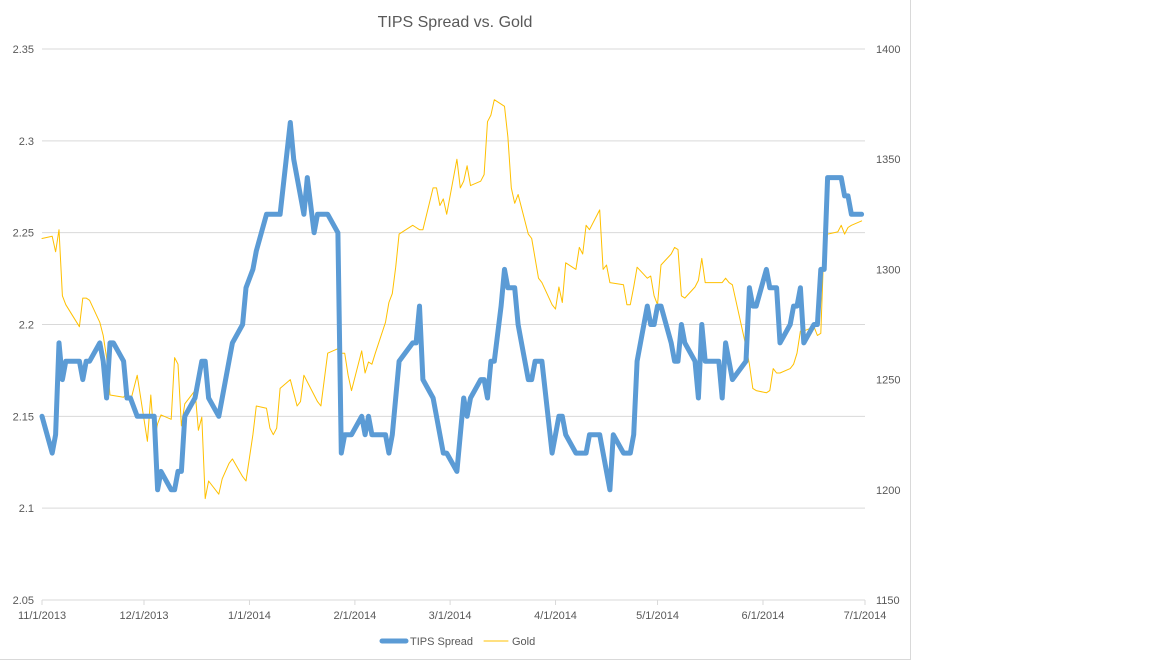  Describe the element at coordinates (23, 50) in the screenshot. I see `y-left-tick-label: 2.35` at that location.